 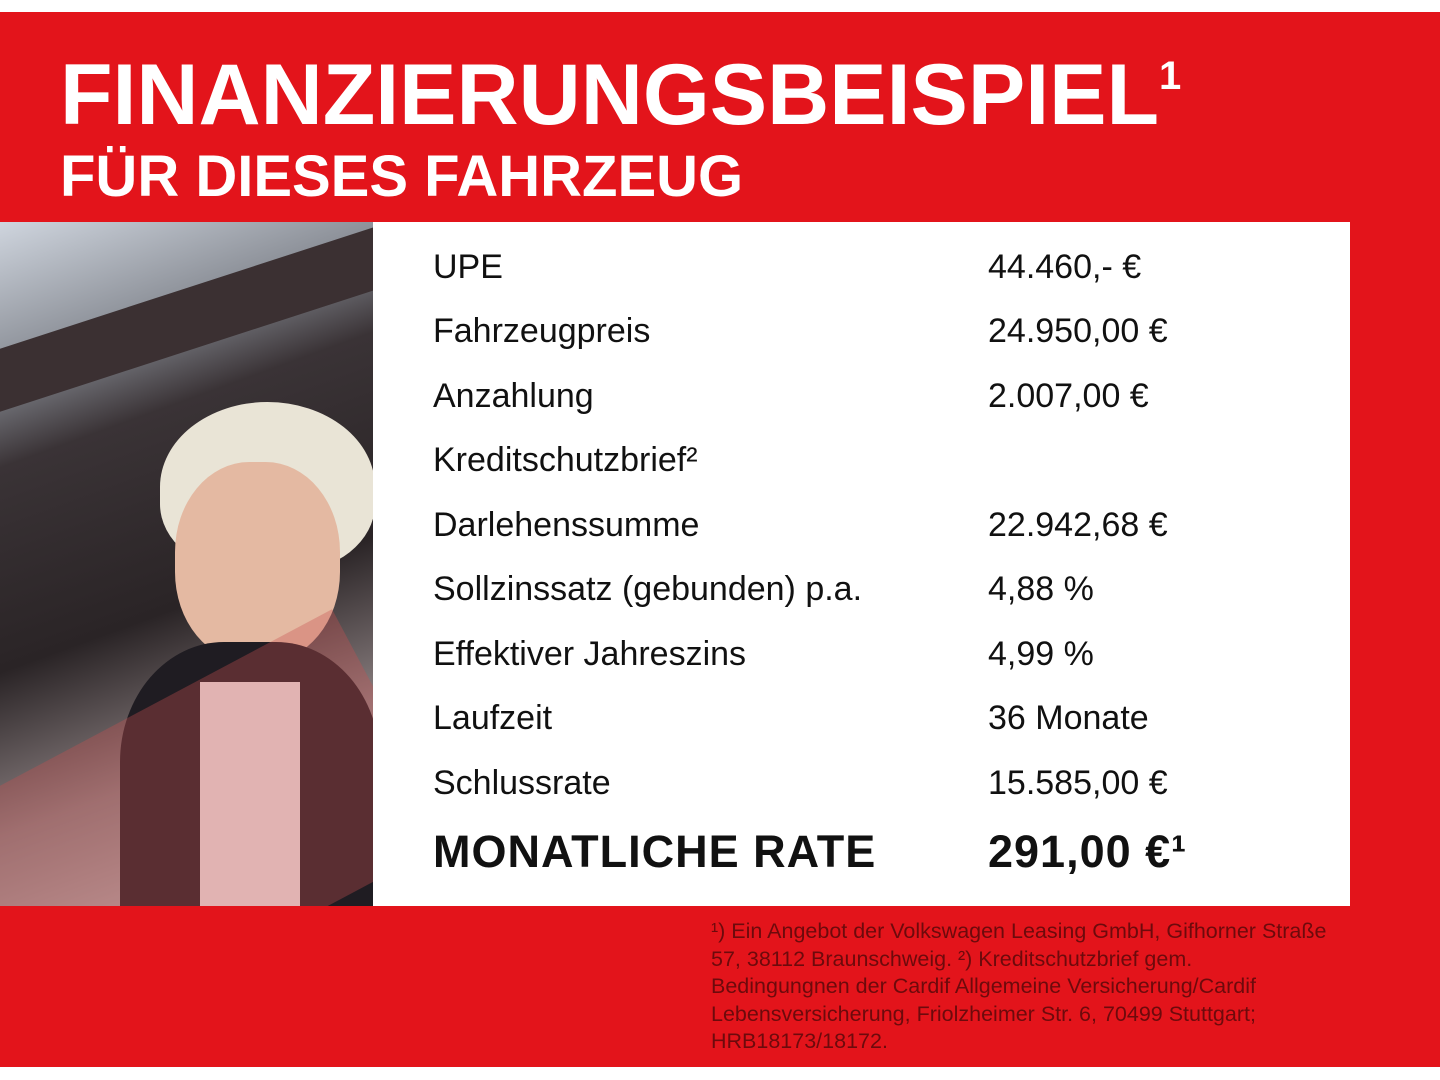 I want to click on row-label: Sollzinssatz (gebunden) p.a., so click(x=648, y=589).